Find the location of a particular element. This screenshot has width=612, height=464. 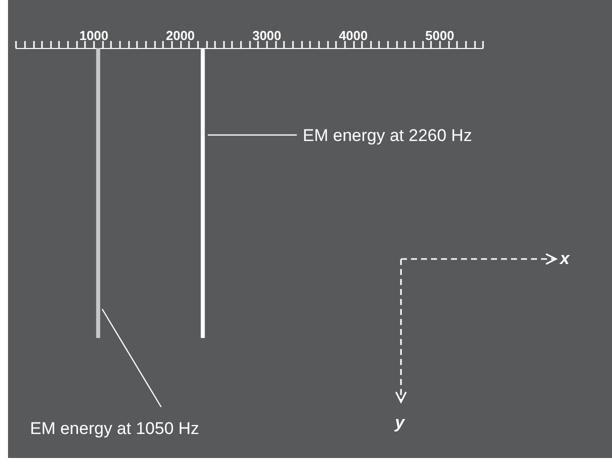

text: y is located at coordinates (399, 423).